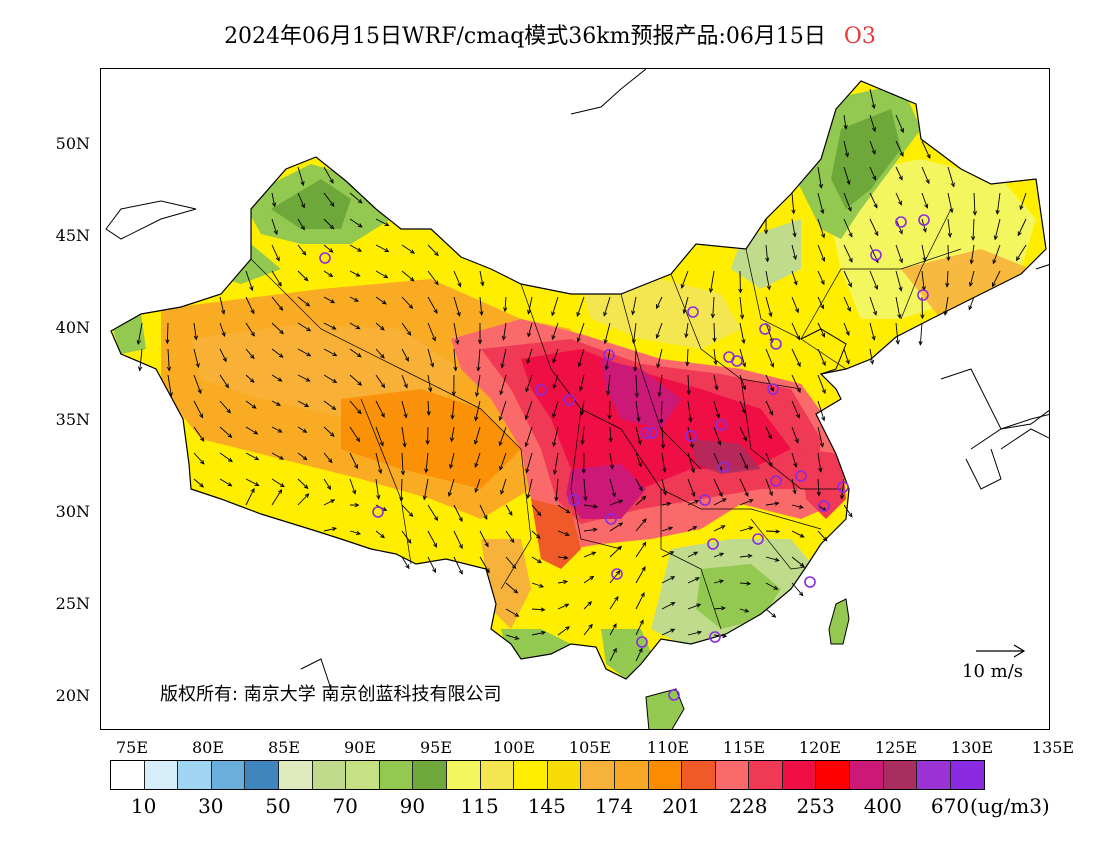 This screenshot has width=1100, height=850. I want to click on lat-label-45n: 45N, so click(72, 235).